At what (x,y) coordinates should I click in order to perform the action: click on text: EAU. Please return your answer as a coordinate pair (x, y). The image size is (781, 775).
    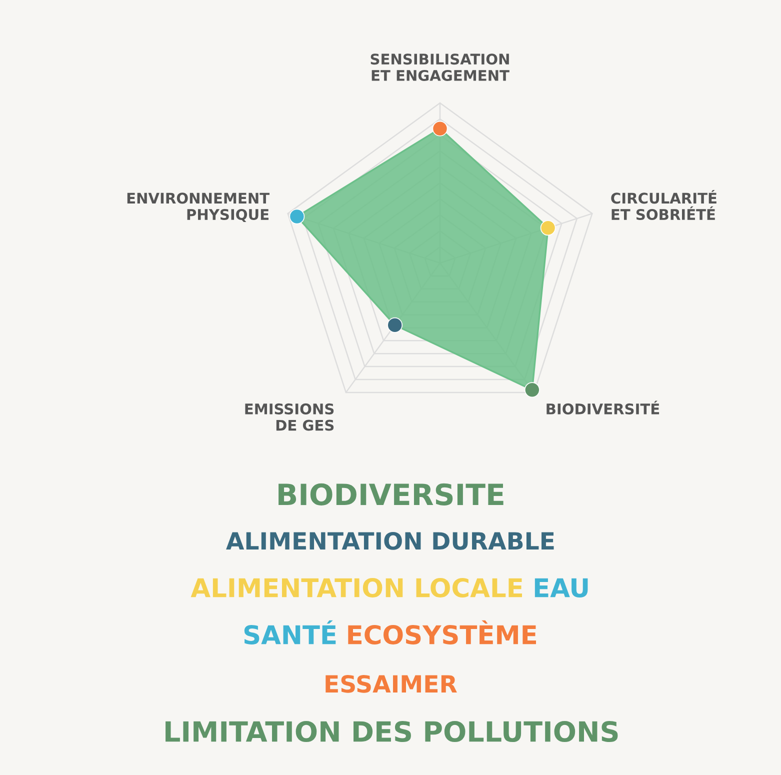
    Looking at the image, I should click on (561, 588).